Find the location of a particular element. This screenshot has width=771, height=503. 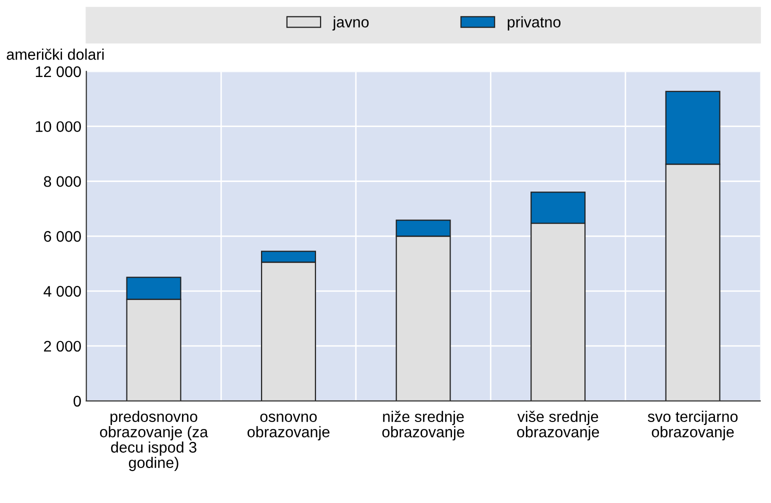

legend-label: privatno is located at coordinates (534, 23).